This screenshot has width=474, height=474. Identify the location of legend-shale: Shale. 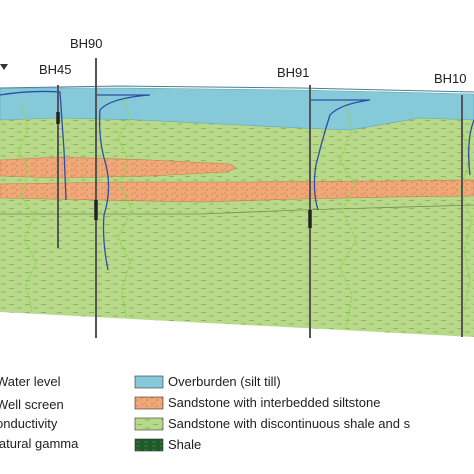
(184, 444).